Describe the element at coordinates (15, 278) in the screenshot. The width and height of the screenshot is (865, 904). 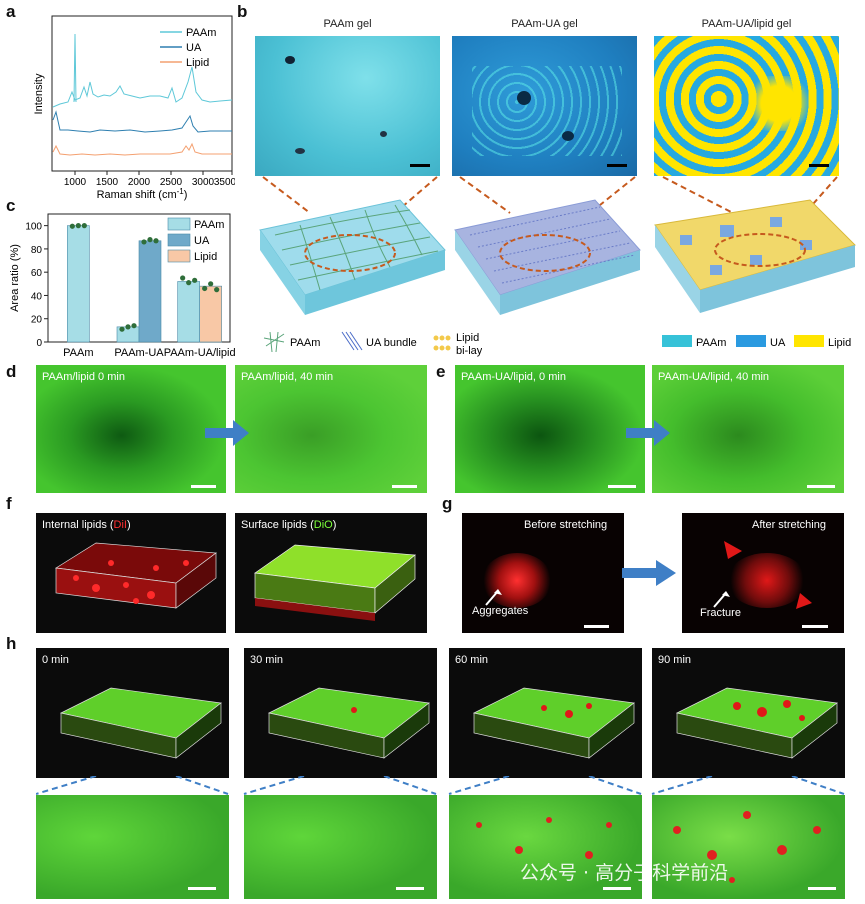
I see `y-axis-label: Area ratio (%)` at that location.